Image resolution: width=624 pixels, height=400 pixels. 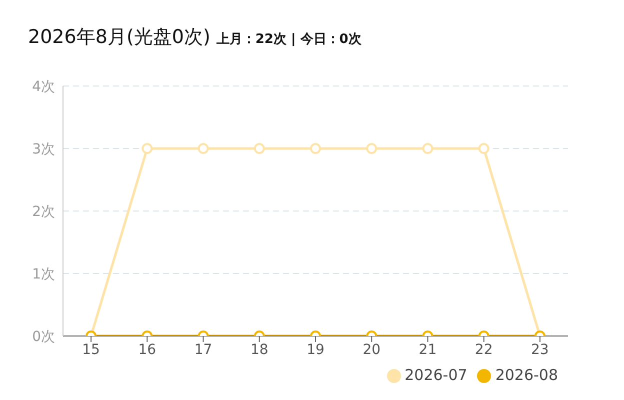 I want to click on x-tick-label: 19, so click(x=315, y=350).